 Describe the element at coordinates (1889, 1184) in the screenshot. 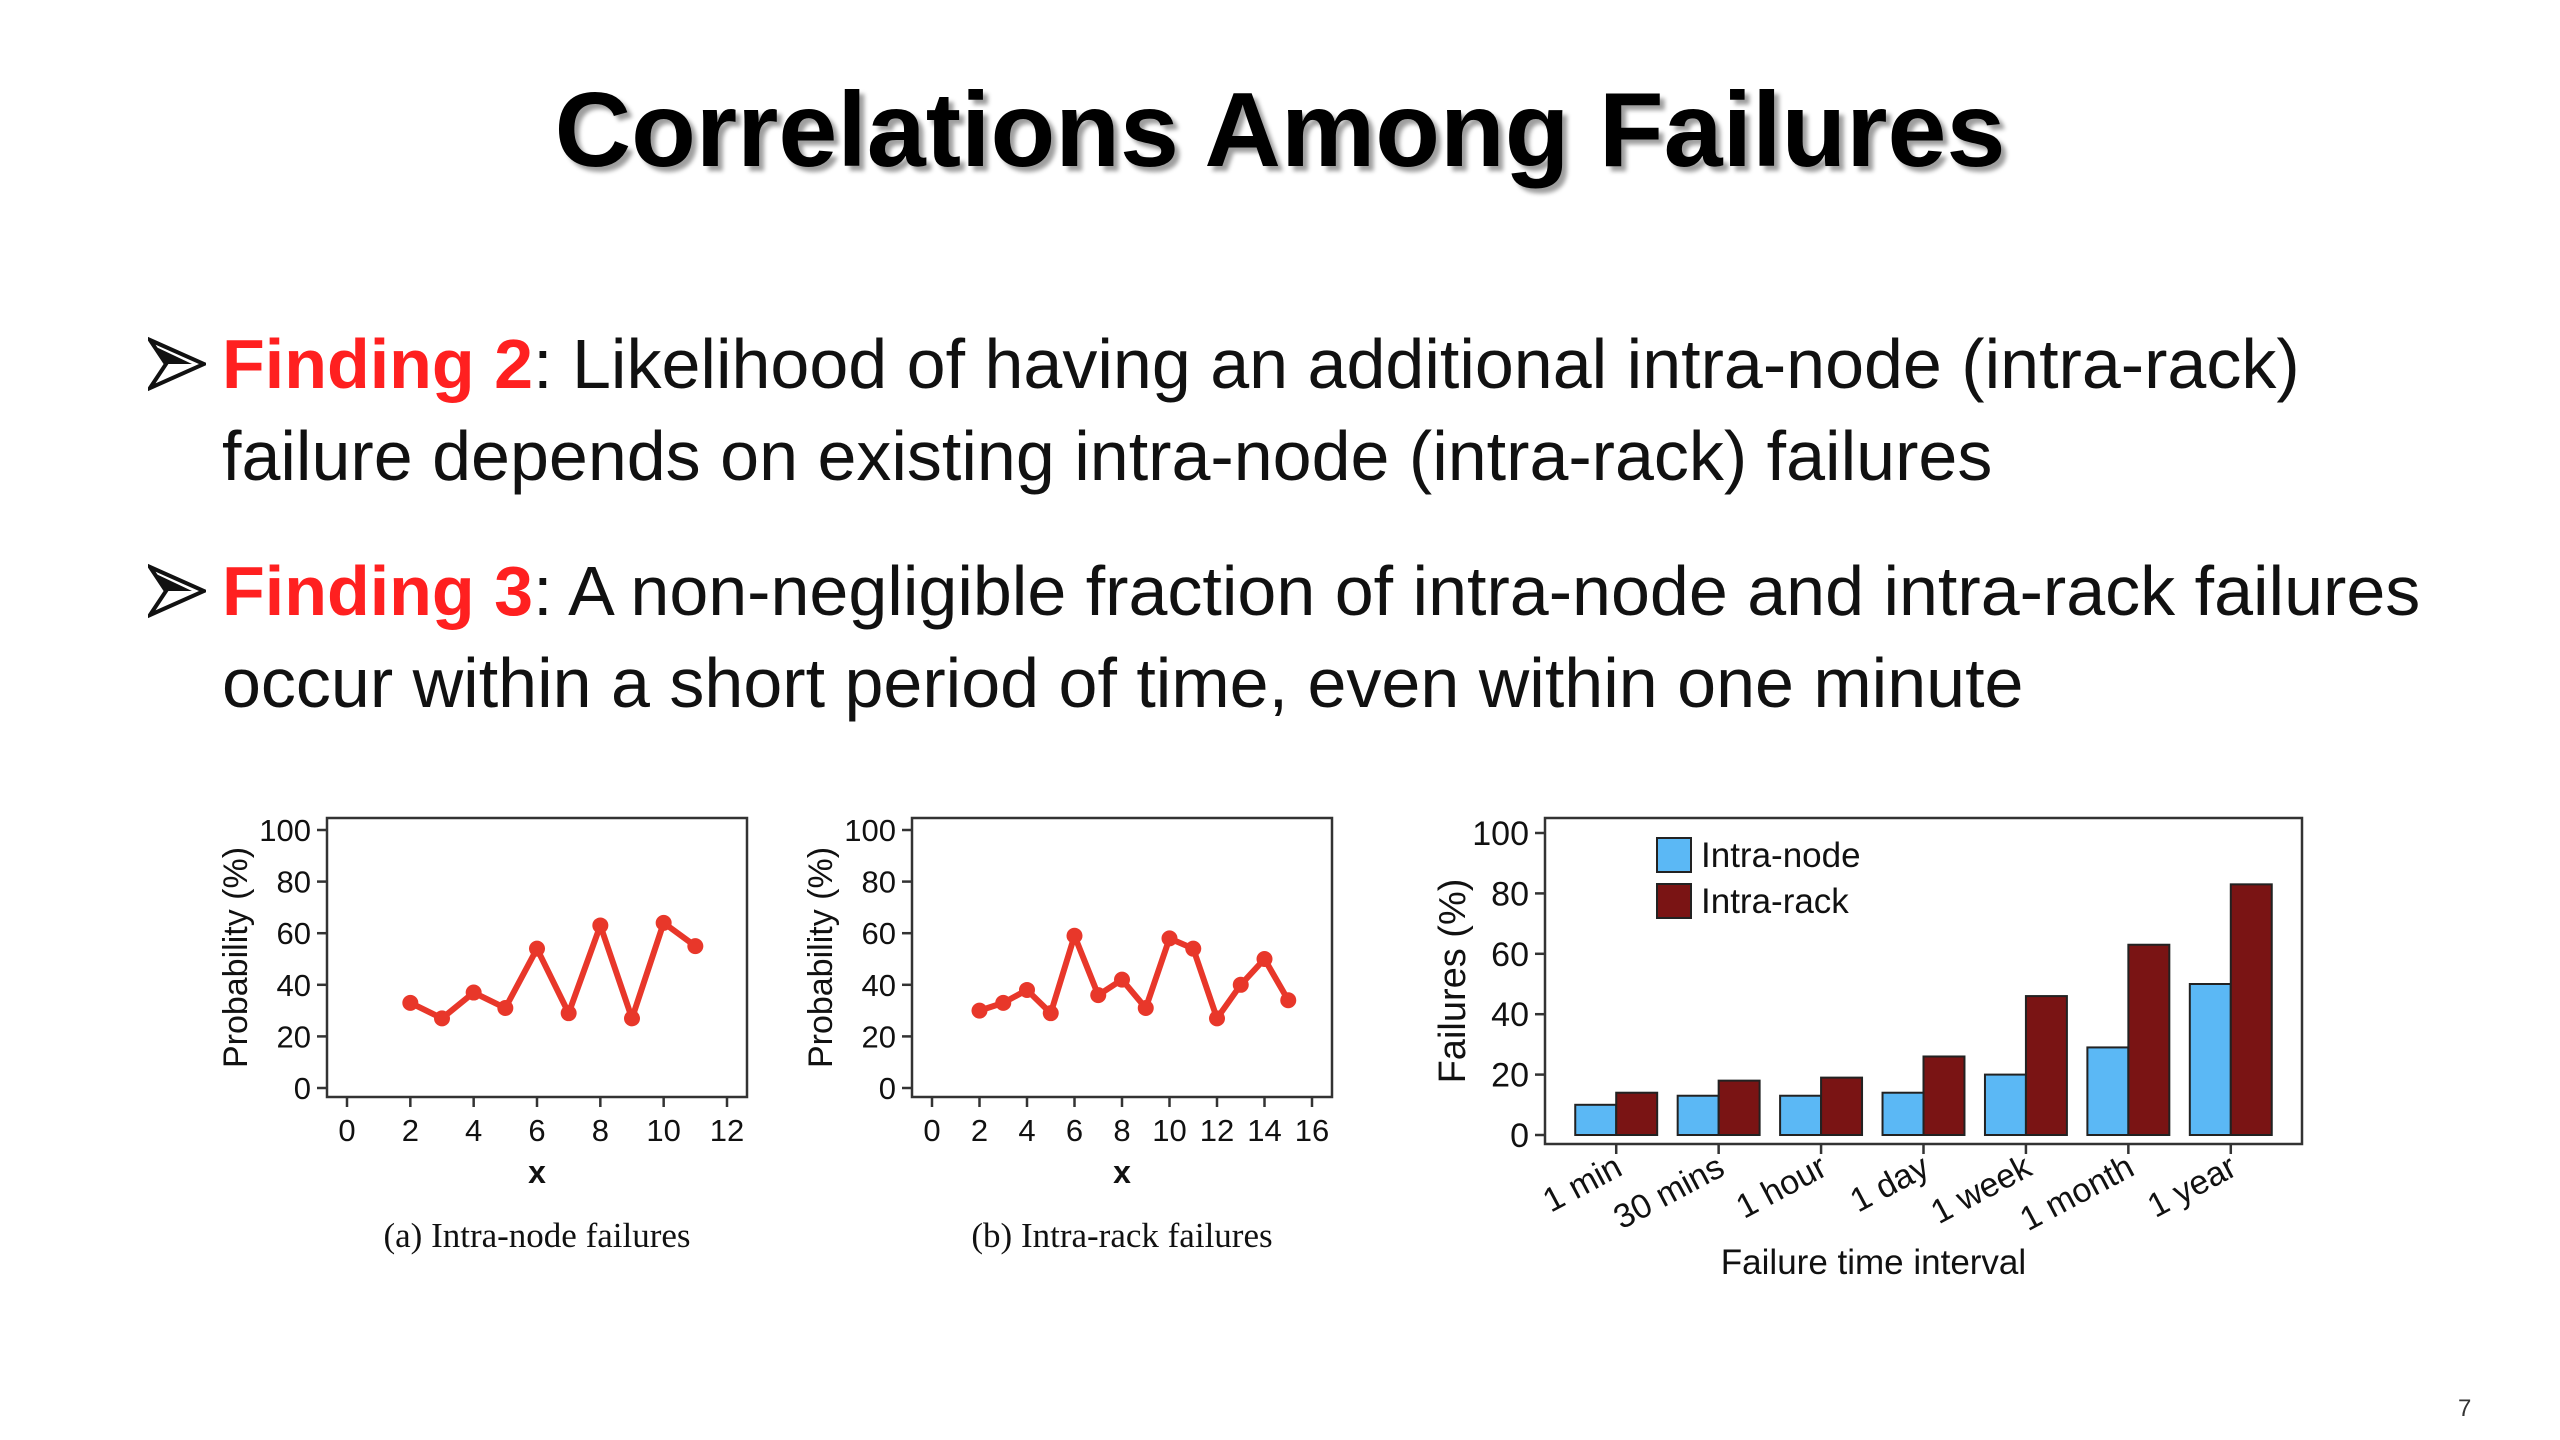

I see `x-tick-label: 1 day` at that location.